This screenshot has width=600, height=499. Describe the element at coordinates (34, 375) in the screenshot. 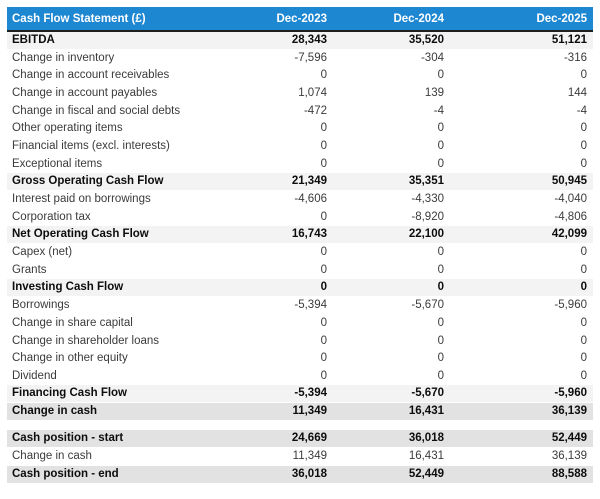

I see `row-label: Dividend` at that location.